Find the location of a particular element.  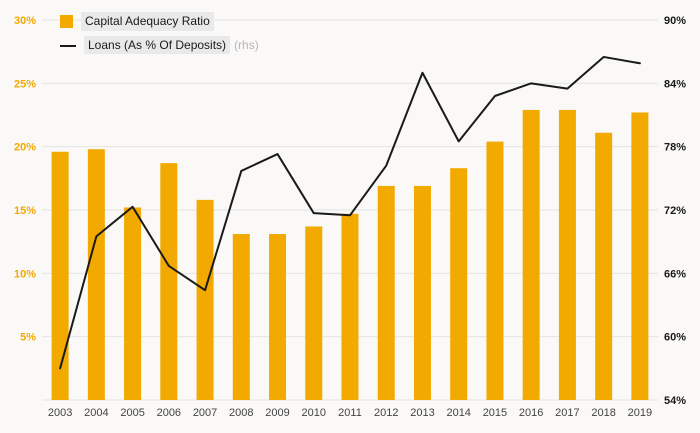

right-axis-tick: 60% is located at coordinates (675, 338).